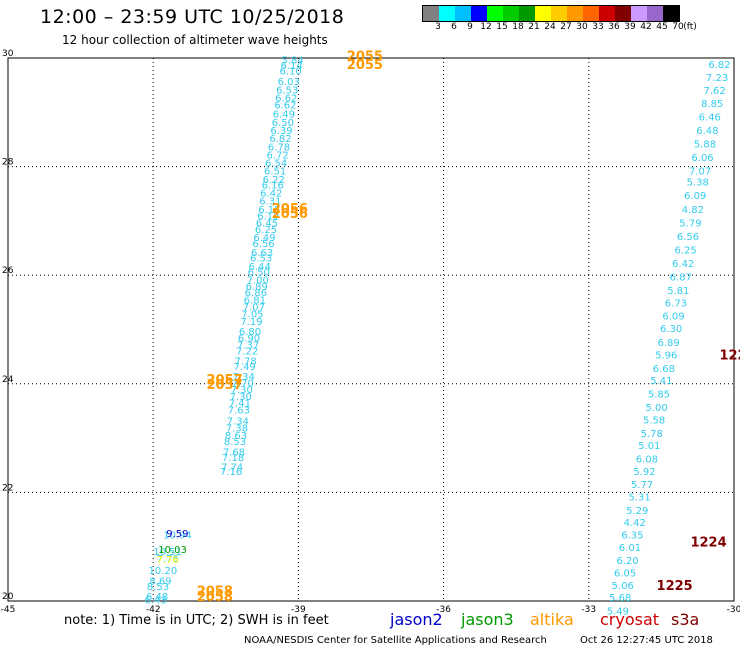 The height and width of the screenshot is (650, 740). Describe the element at coordinates (167, 552) in the screenshot. I see `wave-height-label: 10.51` at that location.